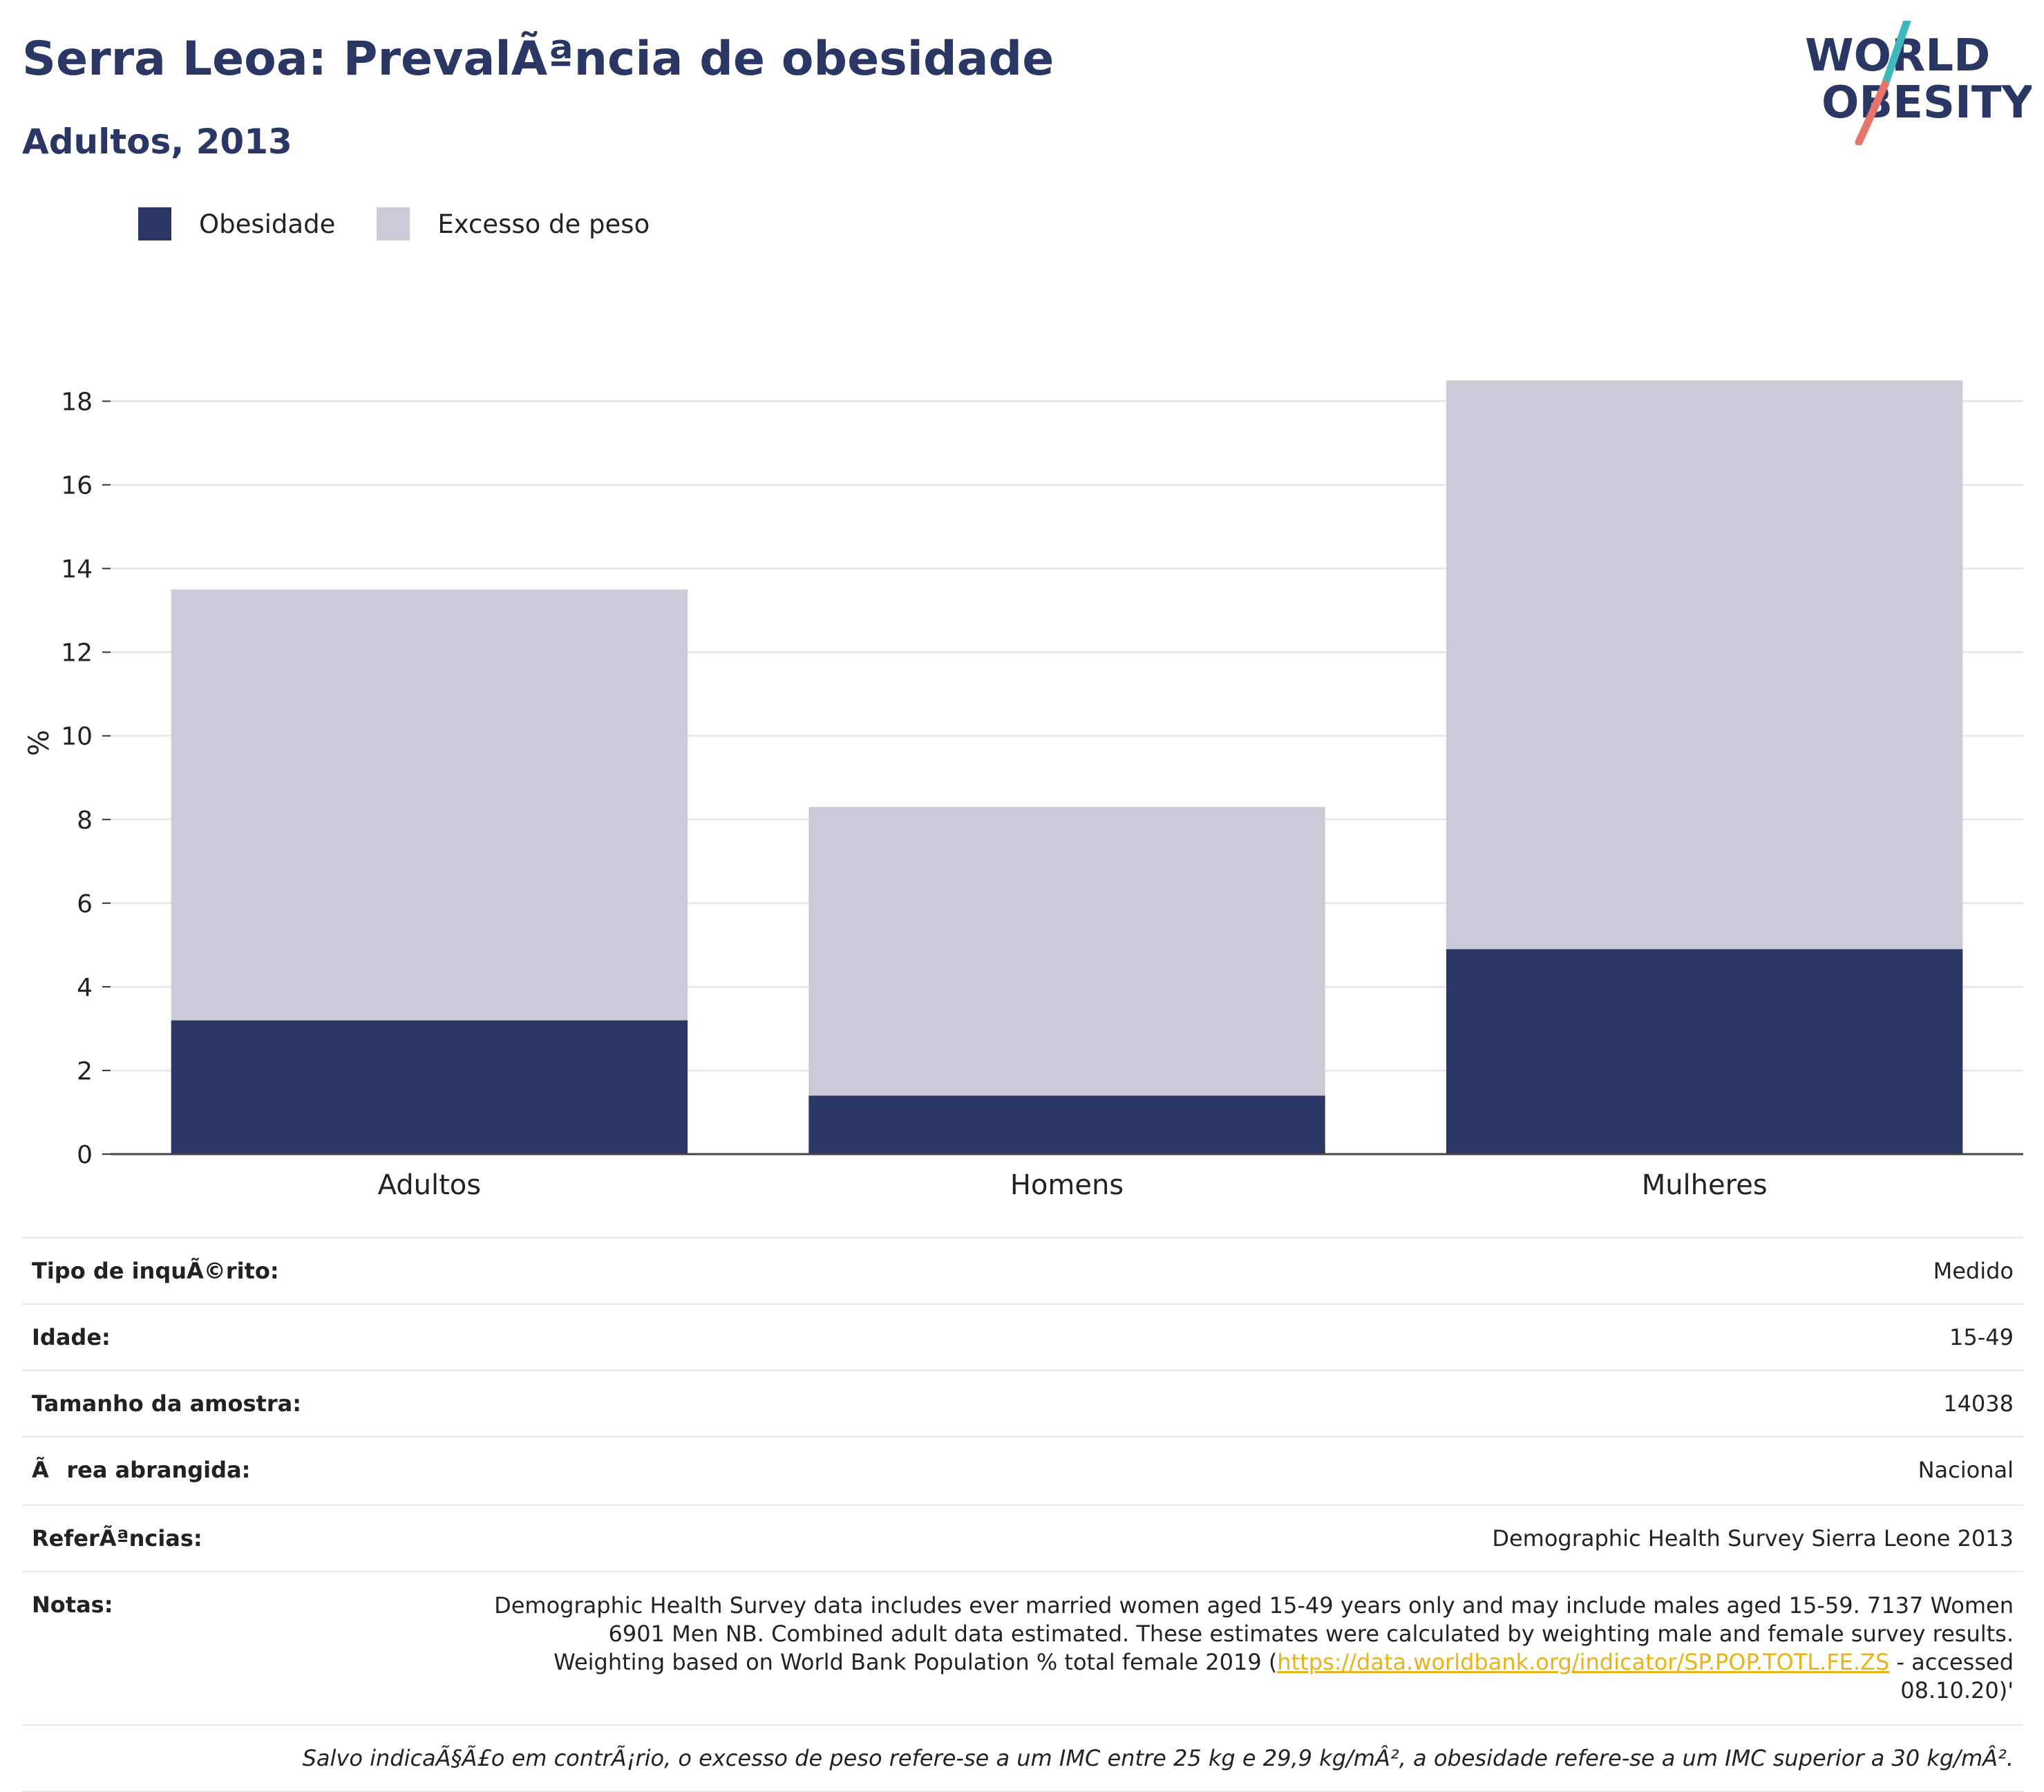 The width and height of the screenshot is (2044, 1792). Describe the element at coordinates (166, 1403) in the screenshot. I see `sample-size-label: Tamanho da amostra:` at that location.